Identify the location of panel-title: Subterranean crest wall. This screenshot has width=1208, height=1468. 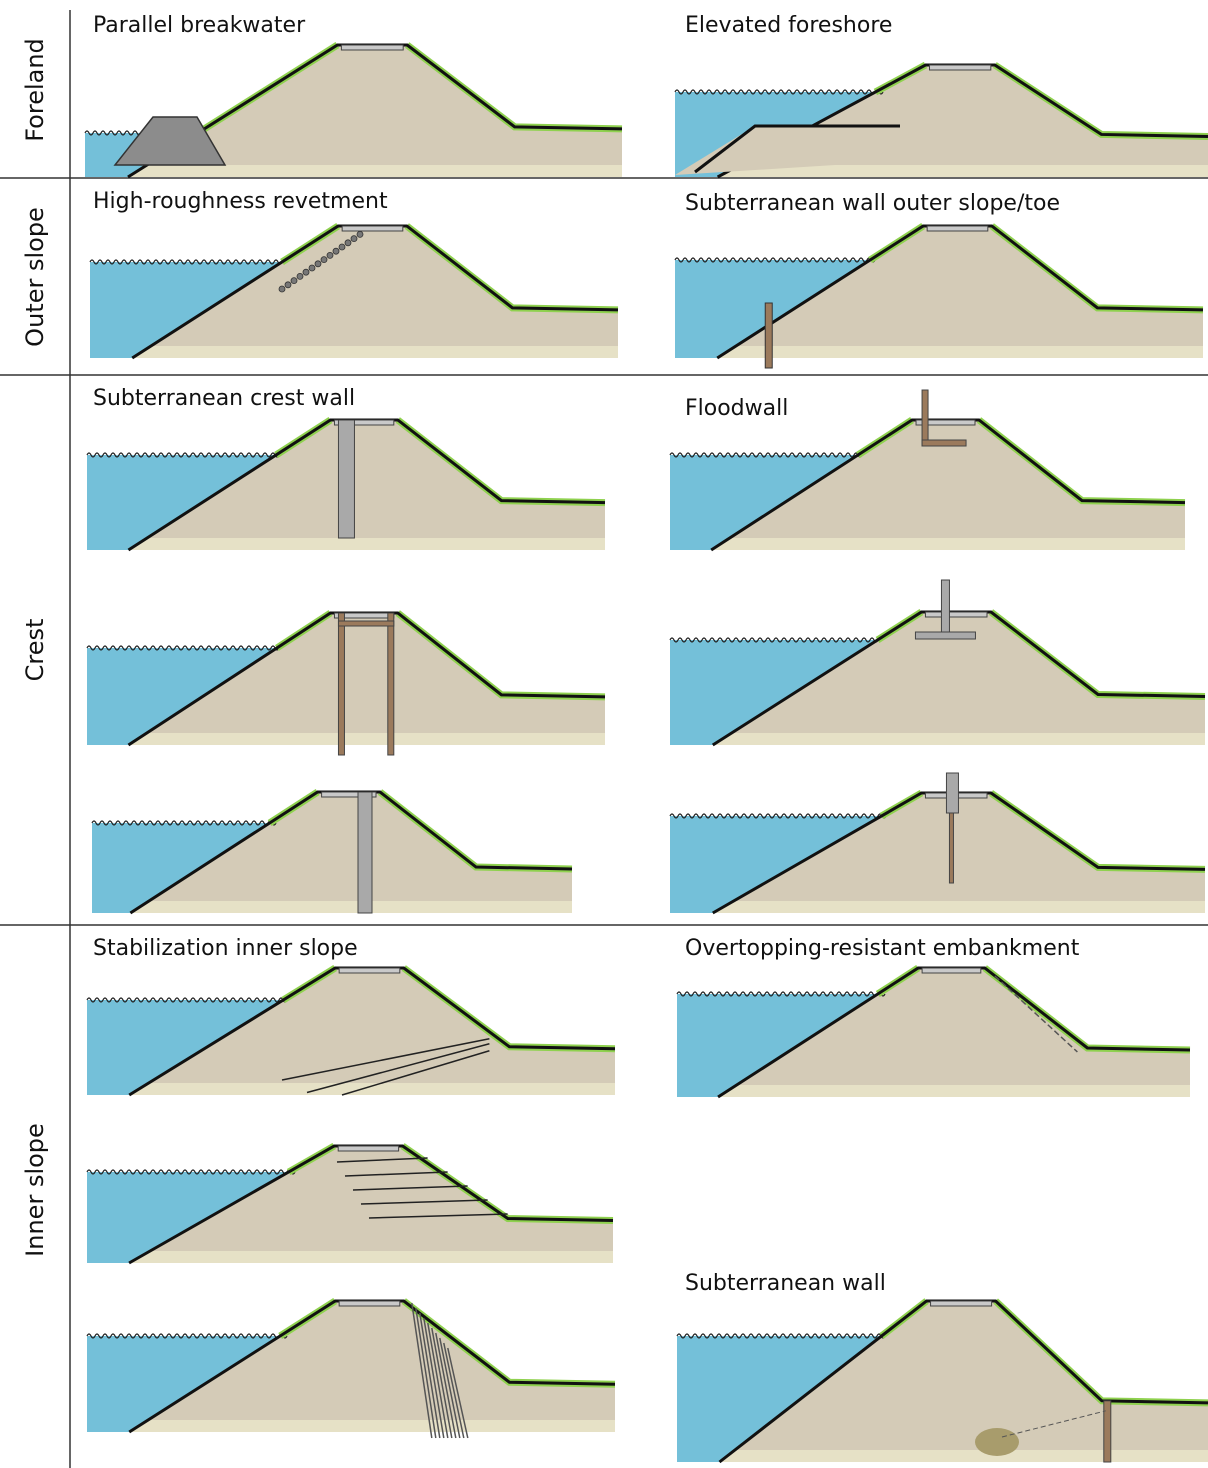
(224, 398).